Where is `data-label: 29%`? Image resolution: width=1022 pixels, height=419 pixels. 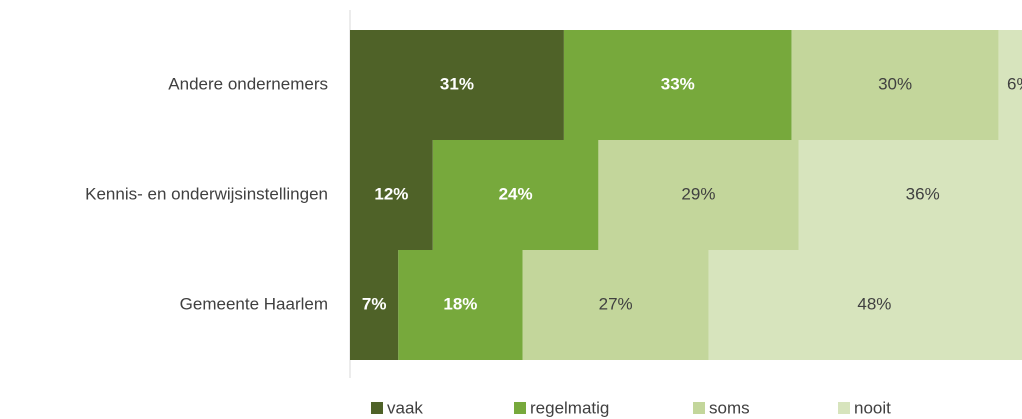 data-label: 29% is located at coordinates (698, 193).